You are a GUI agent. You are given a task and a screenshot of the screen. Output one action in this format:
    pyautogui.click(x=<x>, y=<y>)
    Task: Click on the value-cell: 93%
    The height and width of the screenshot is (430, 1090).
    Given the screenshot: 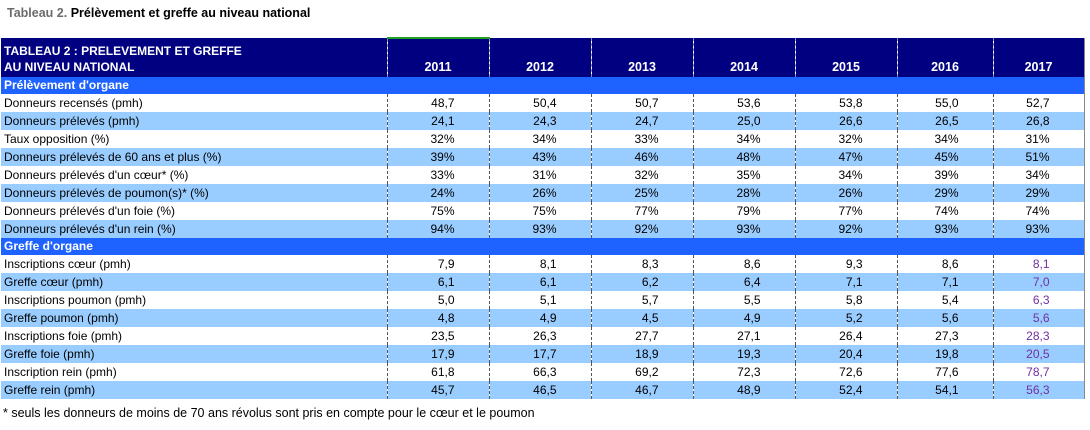 What is the action you would take?
    pyautogui.click(x=1038, y=229)
    